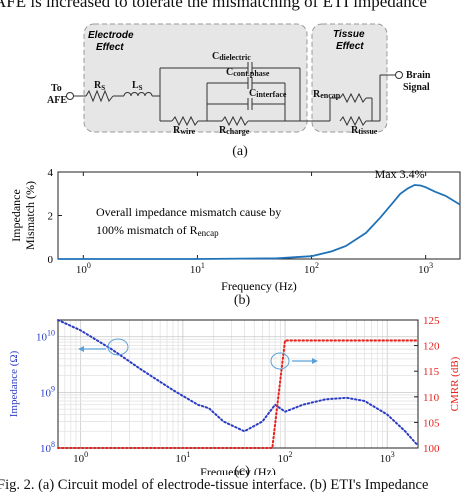 This screenshot has height=494, width=474. I want to click on ls-label: LS, so click(137, 86).